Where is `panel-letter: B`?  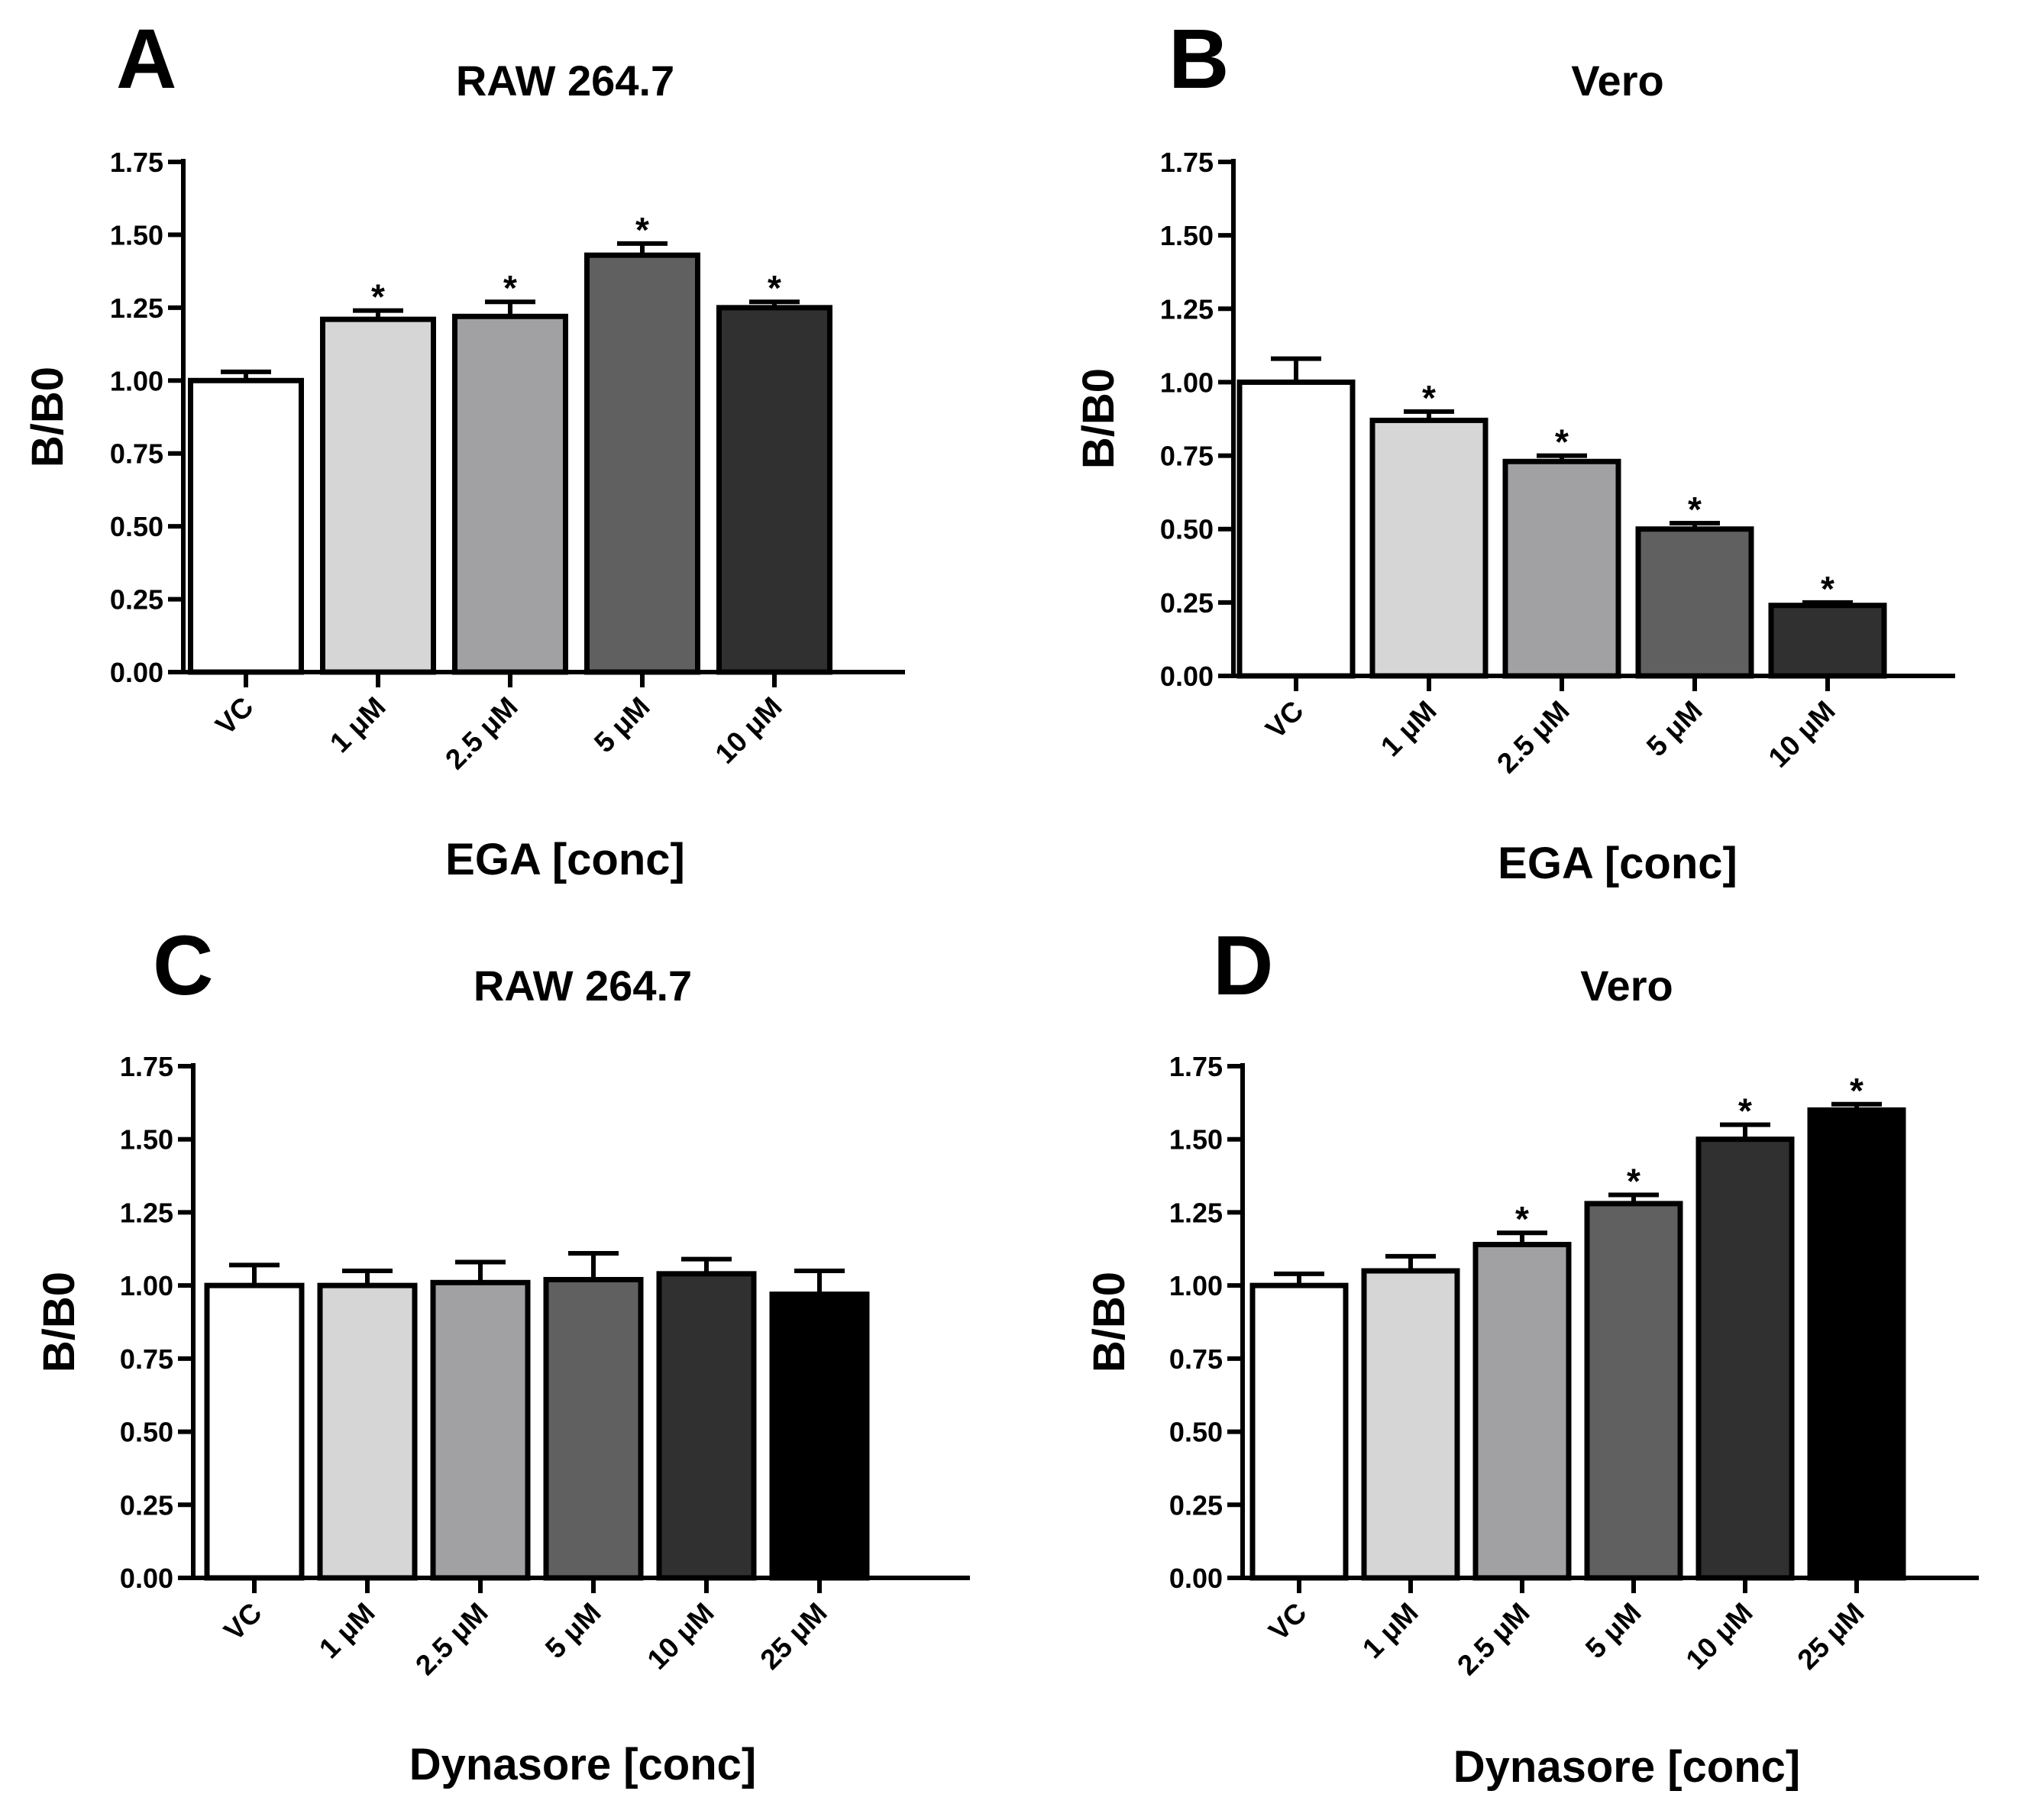 panel-letter: B is located at coordinates (1199, 59).